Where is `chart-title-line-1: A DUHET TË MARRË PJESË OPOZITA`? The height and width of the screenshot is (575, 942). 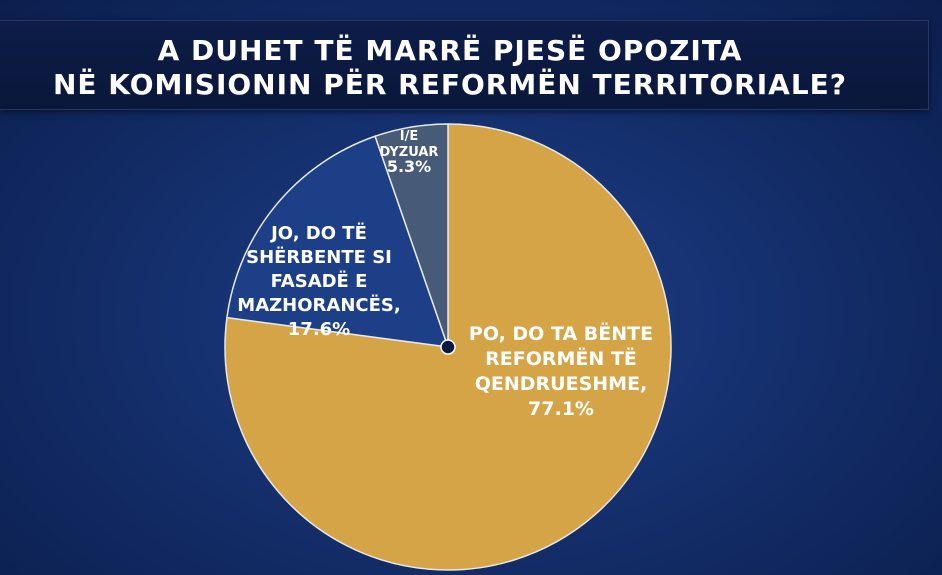
chart-title-line-1: A DUHET TË MARRË PJESË OPOZITA is located at coordinates (450, 50).